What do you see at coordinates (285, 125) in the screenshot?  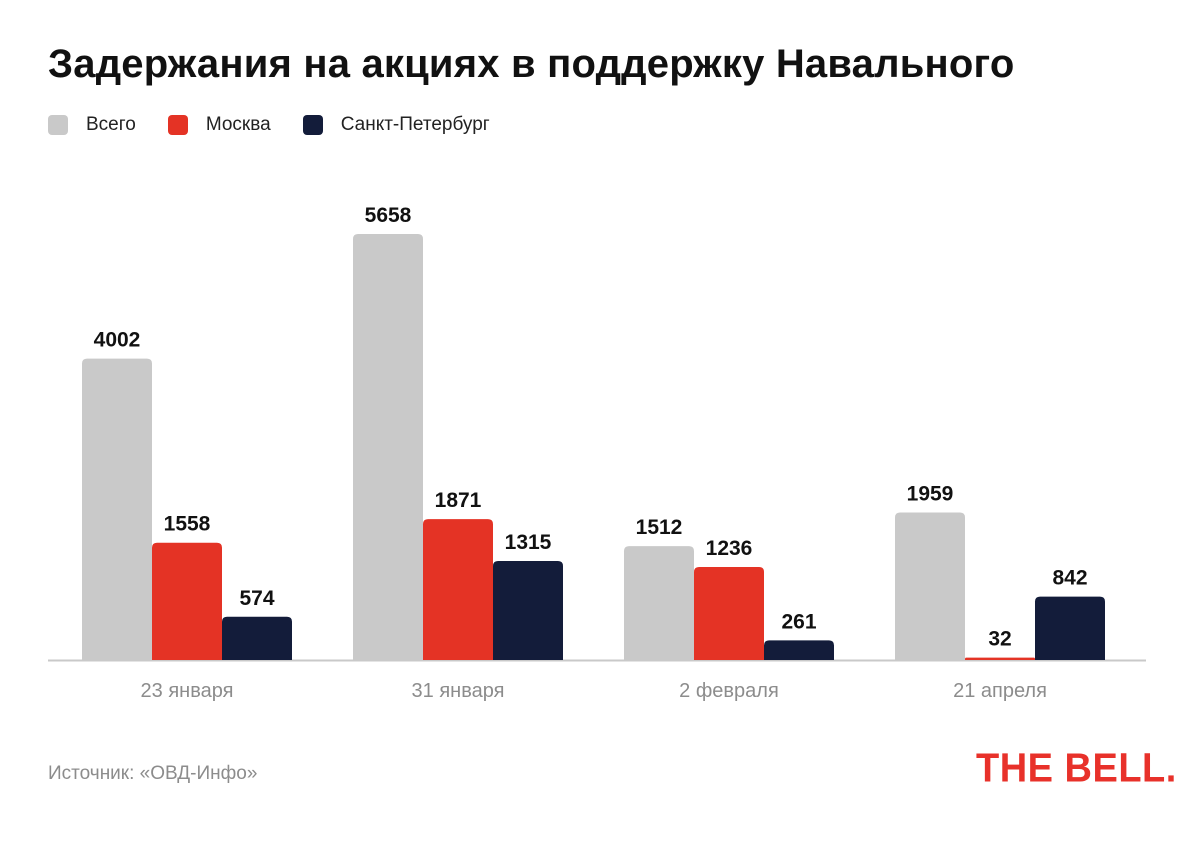 I see `legend: Всего Москва Санкт-Петербург` at bounding box center [285, 125].